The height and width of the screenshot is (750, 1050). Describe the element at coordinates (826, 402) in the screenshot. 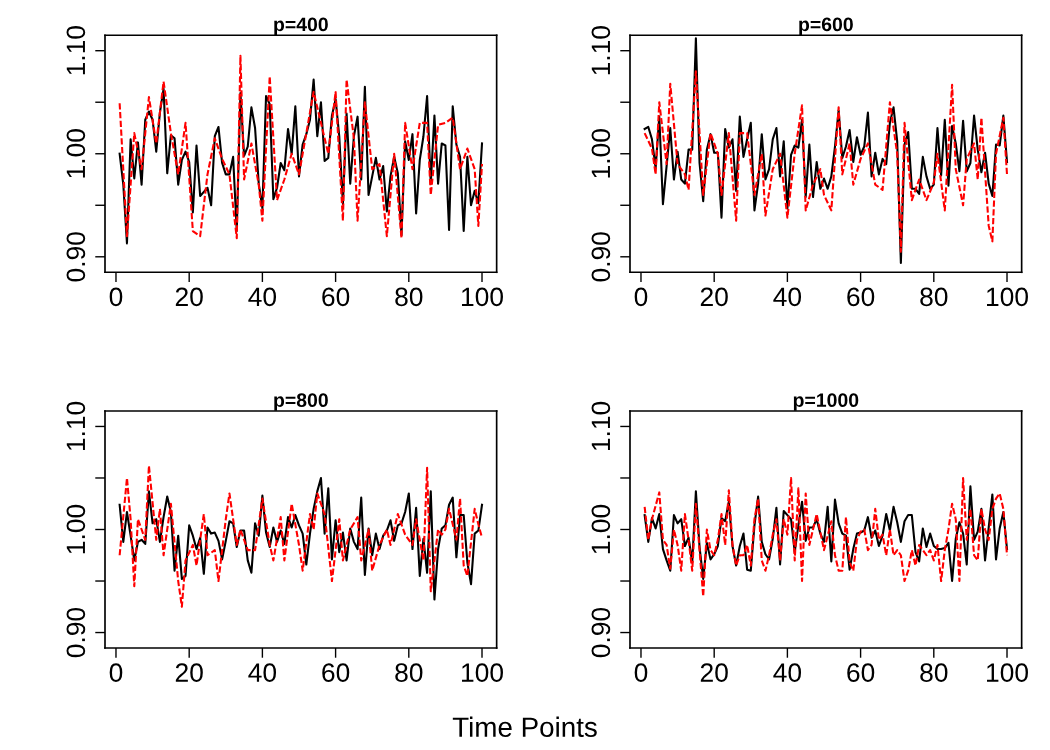

I see `chart-title: p=1000` at that location.